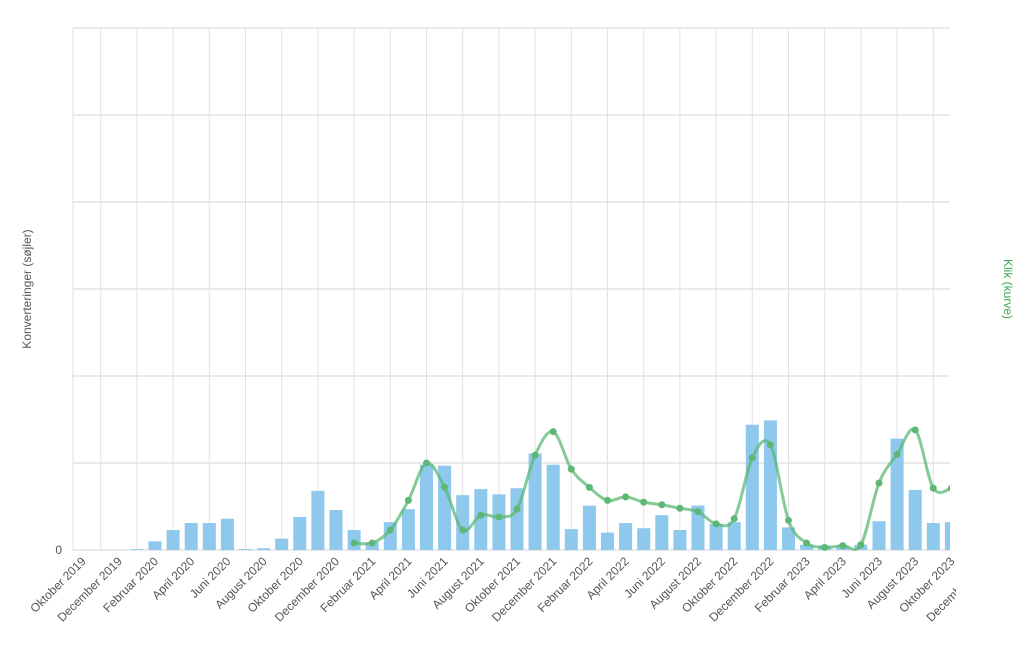  What do you see at coordinates (1008, 289) in the screenshot?
I see `y2-axis-title: Klik (kurve)` at bounding box center [1008, 289].